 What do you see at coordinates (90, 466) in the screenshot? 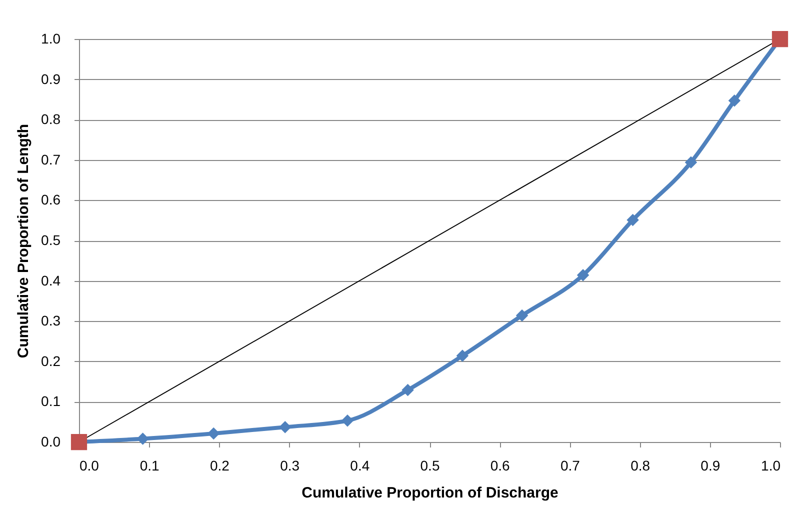
I see `x-tick-label: 0.0` at bounding box center [90, 466].